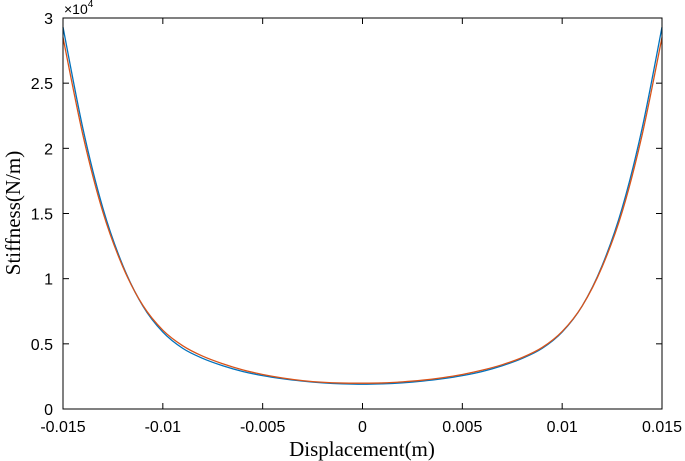  What do you see at coordinates (562, 427) in the screenshot?
I see `x-tick-label: 0.01` at bounding box center [562, 427].